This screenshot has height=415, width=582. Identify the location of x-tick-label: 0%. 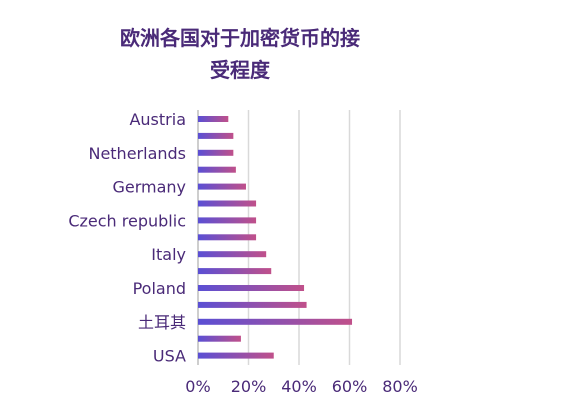
(197, 386).